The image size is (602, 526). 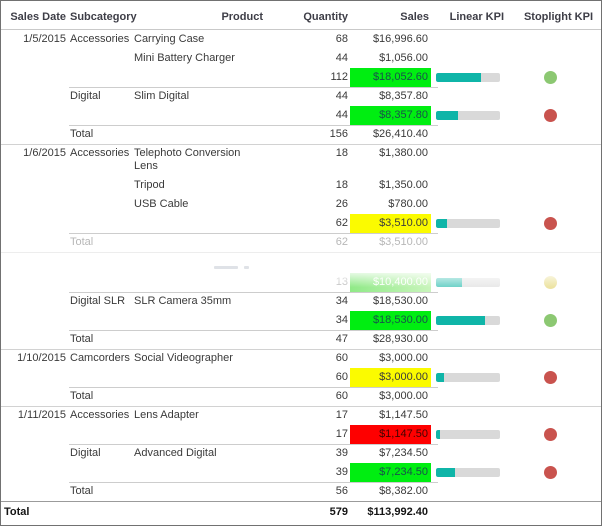 What do you see at coordinates (169, 39) in the screenshot?
I see `product-name: Carrying Case` at bounding box center [169, 39].